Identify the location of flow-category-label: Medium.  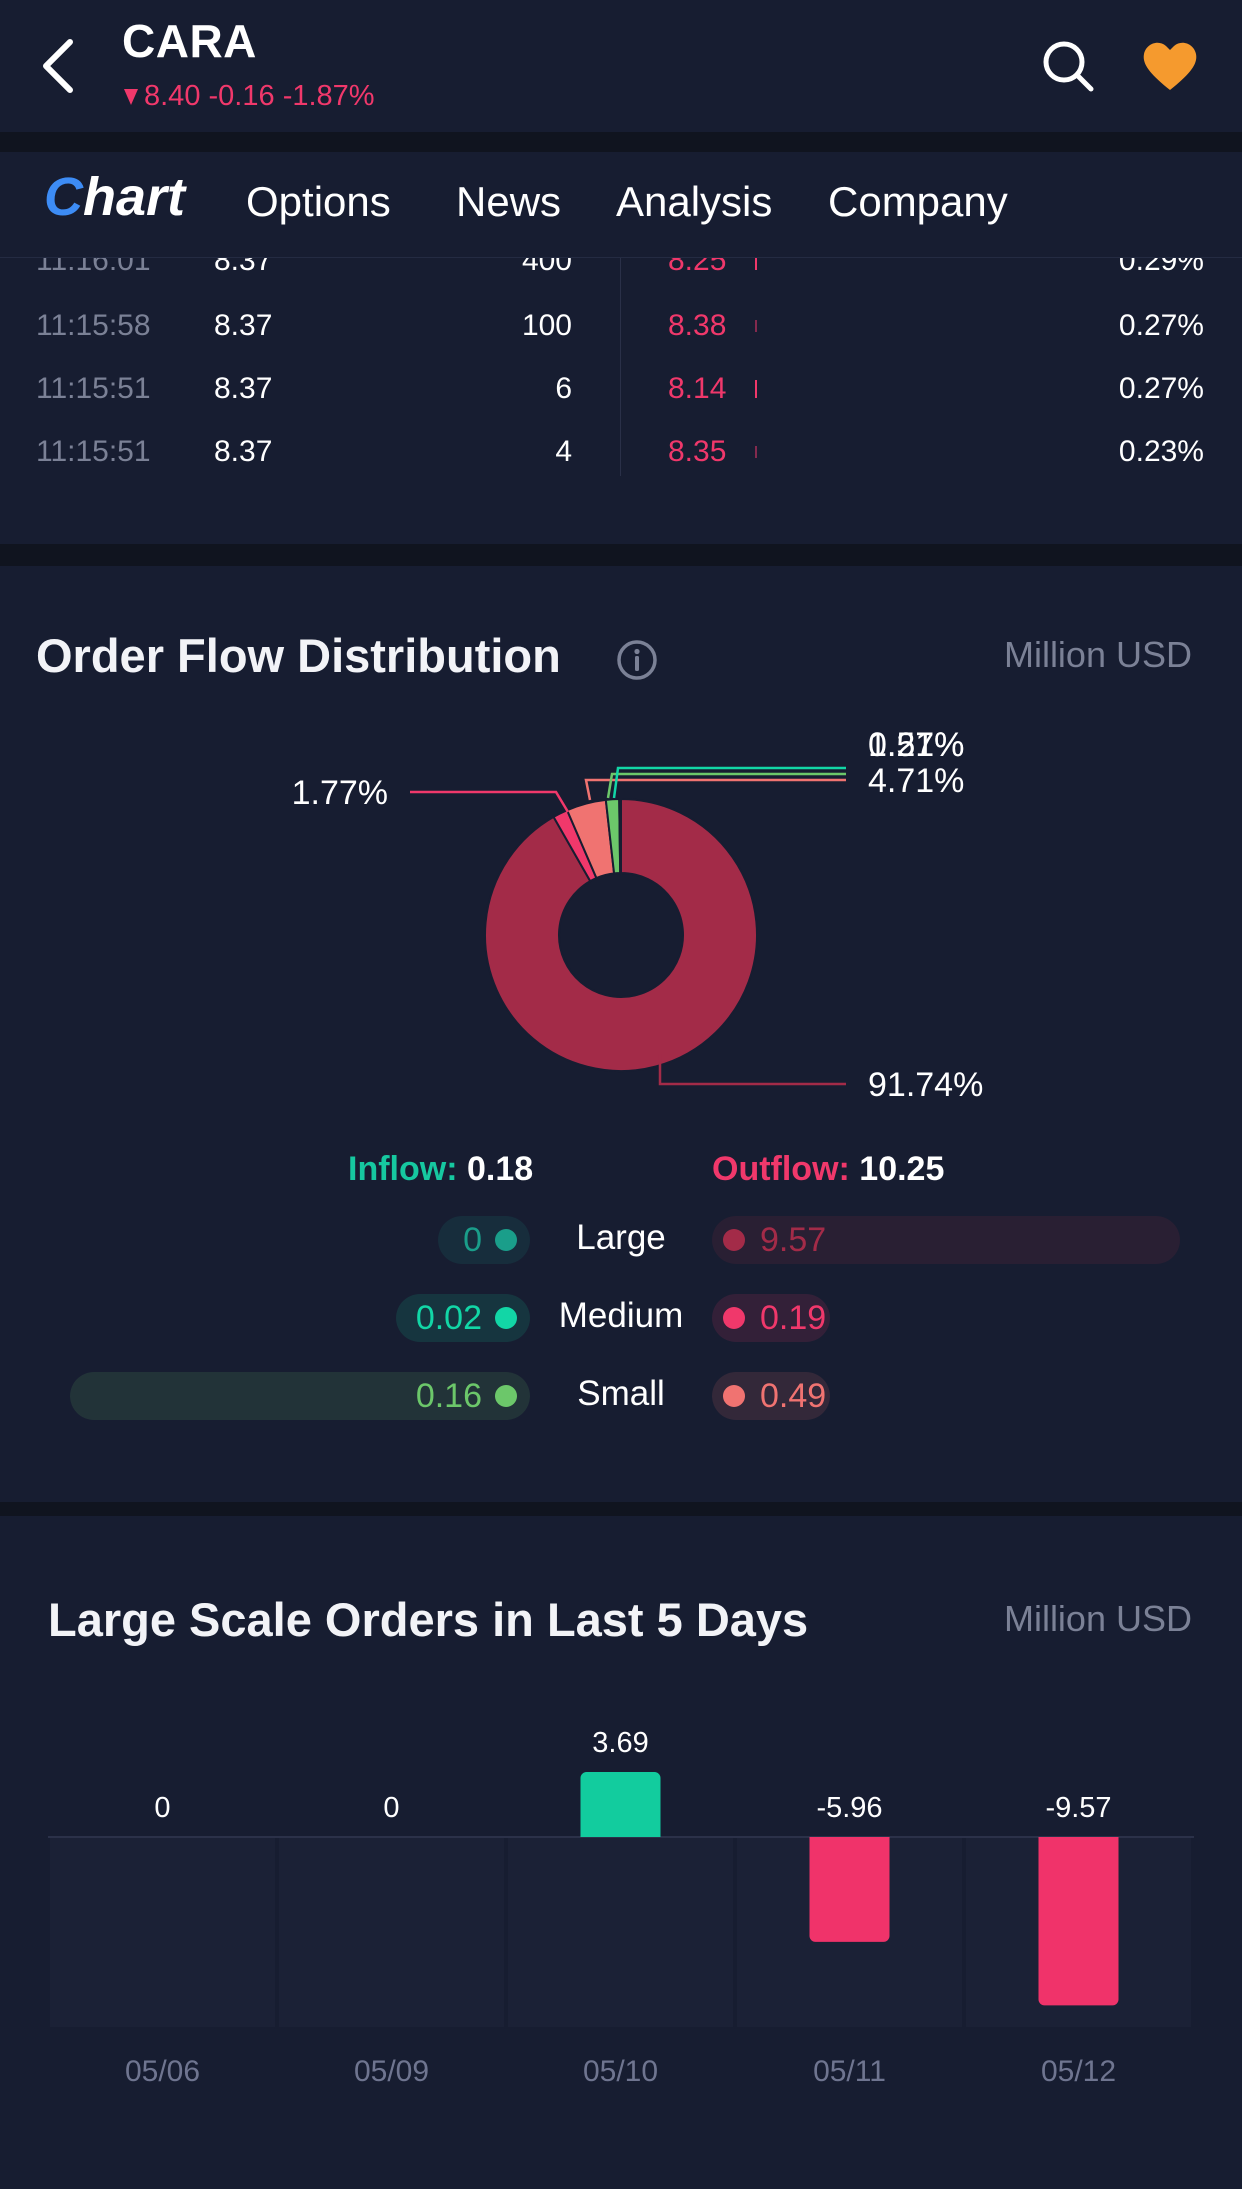
(621, 1315).